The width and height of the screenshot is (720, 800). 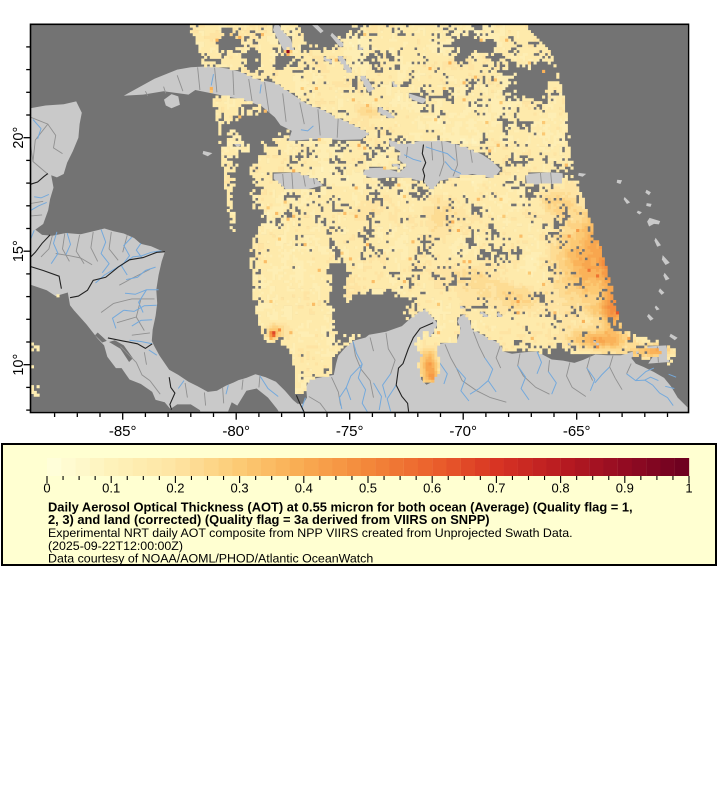 What do you see at coordinates (19, 138) in the screenshot?
I see `svg-text: 20°` at bounding box center [19, 138].